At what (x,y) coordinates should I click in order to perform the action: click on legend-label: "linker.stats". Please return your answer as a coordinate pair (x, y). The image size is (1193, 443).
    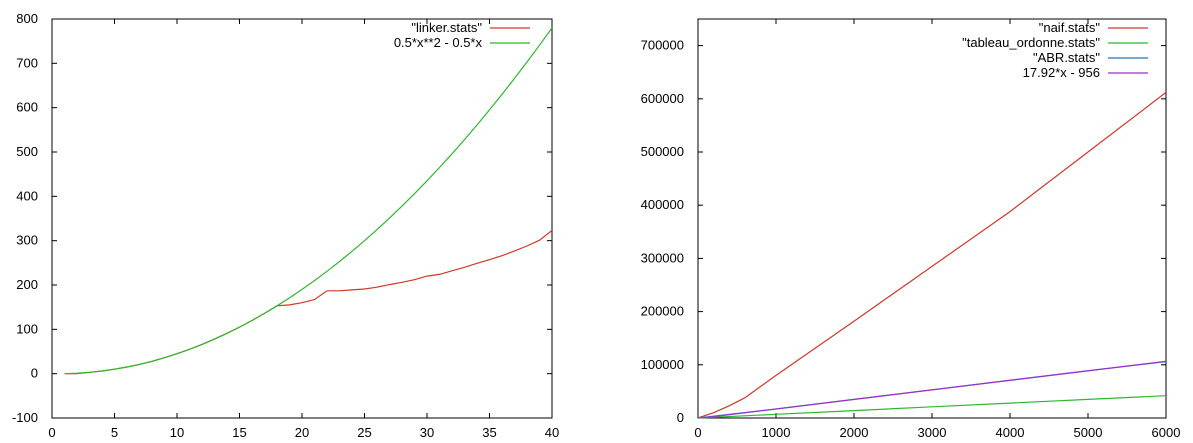
    Looking at the image, I should click on (446, 27).